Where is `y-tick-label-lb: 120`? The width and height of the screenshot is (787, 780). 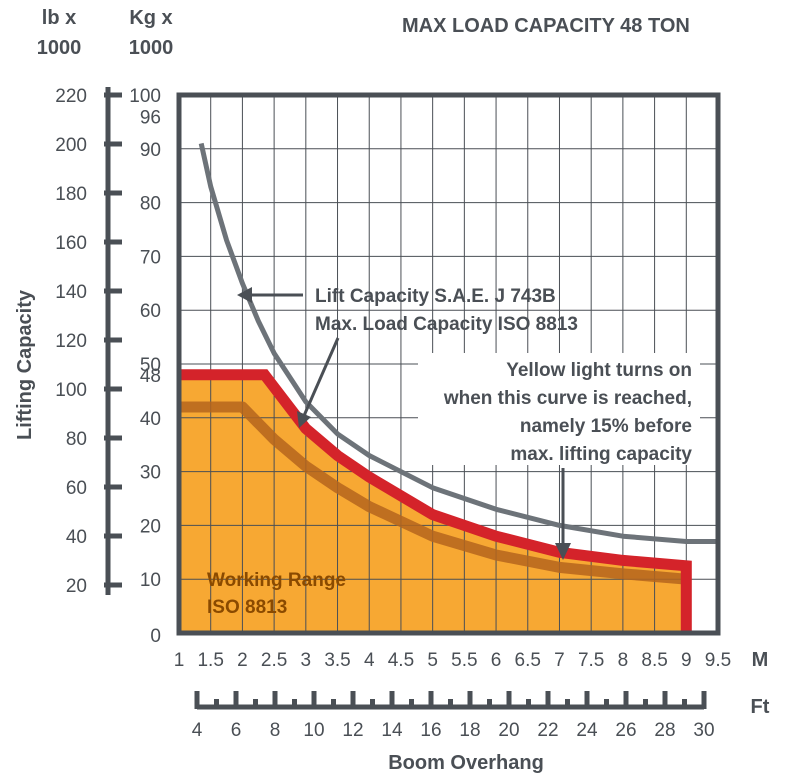
y-tick-label-lb: 120 is located at coordinates (71, 341).